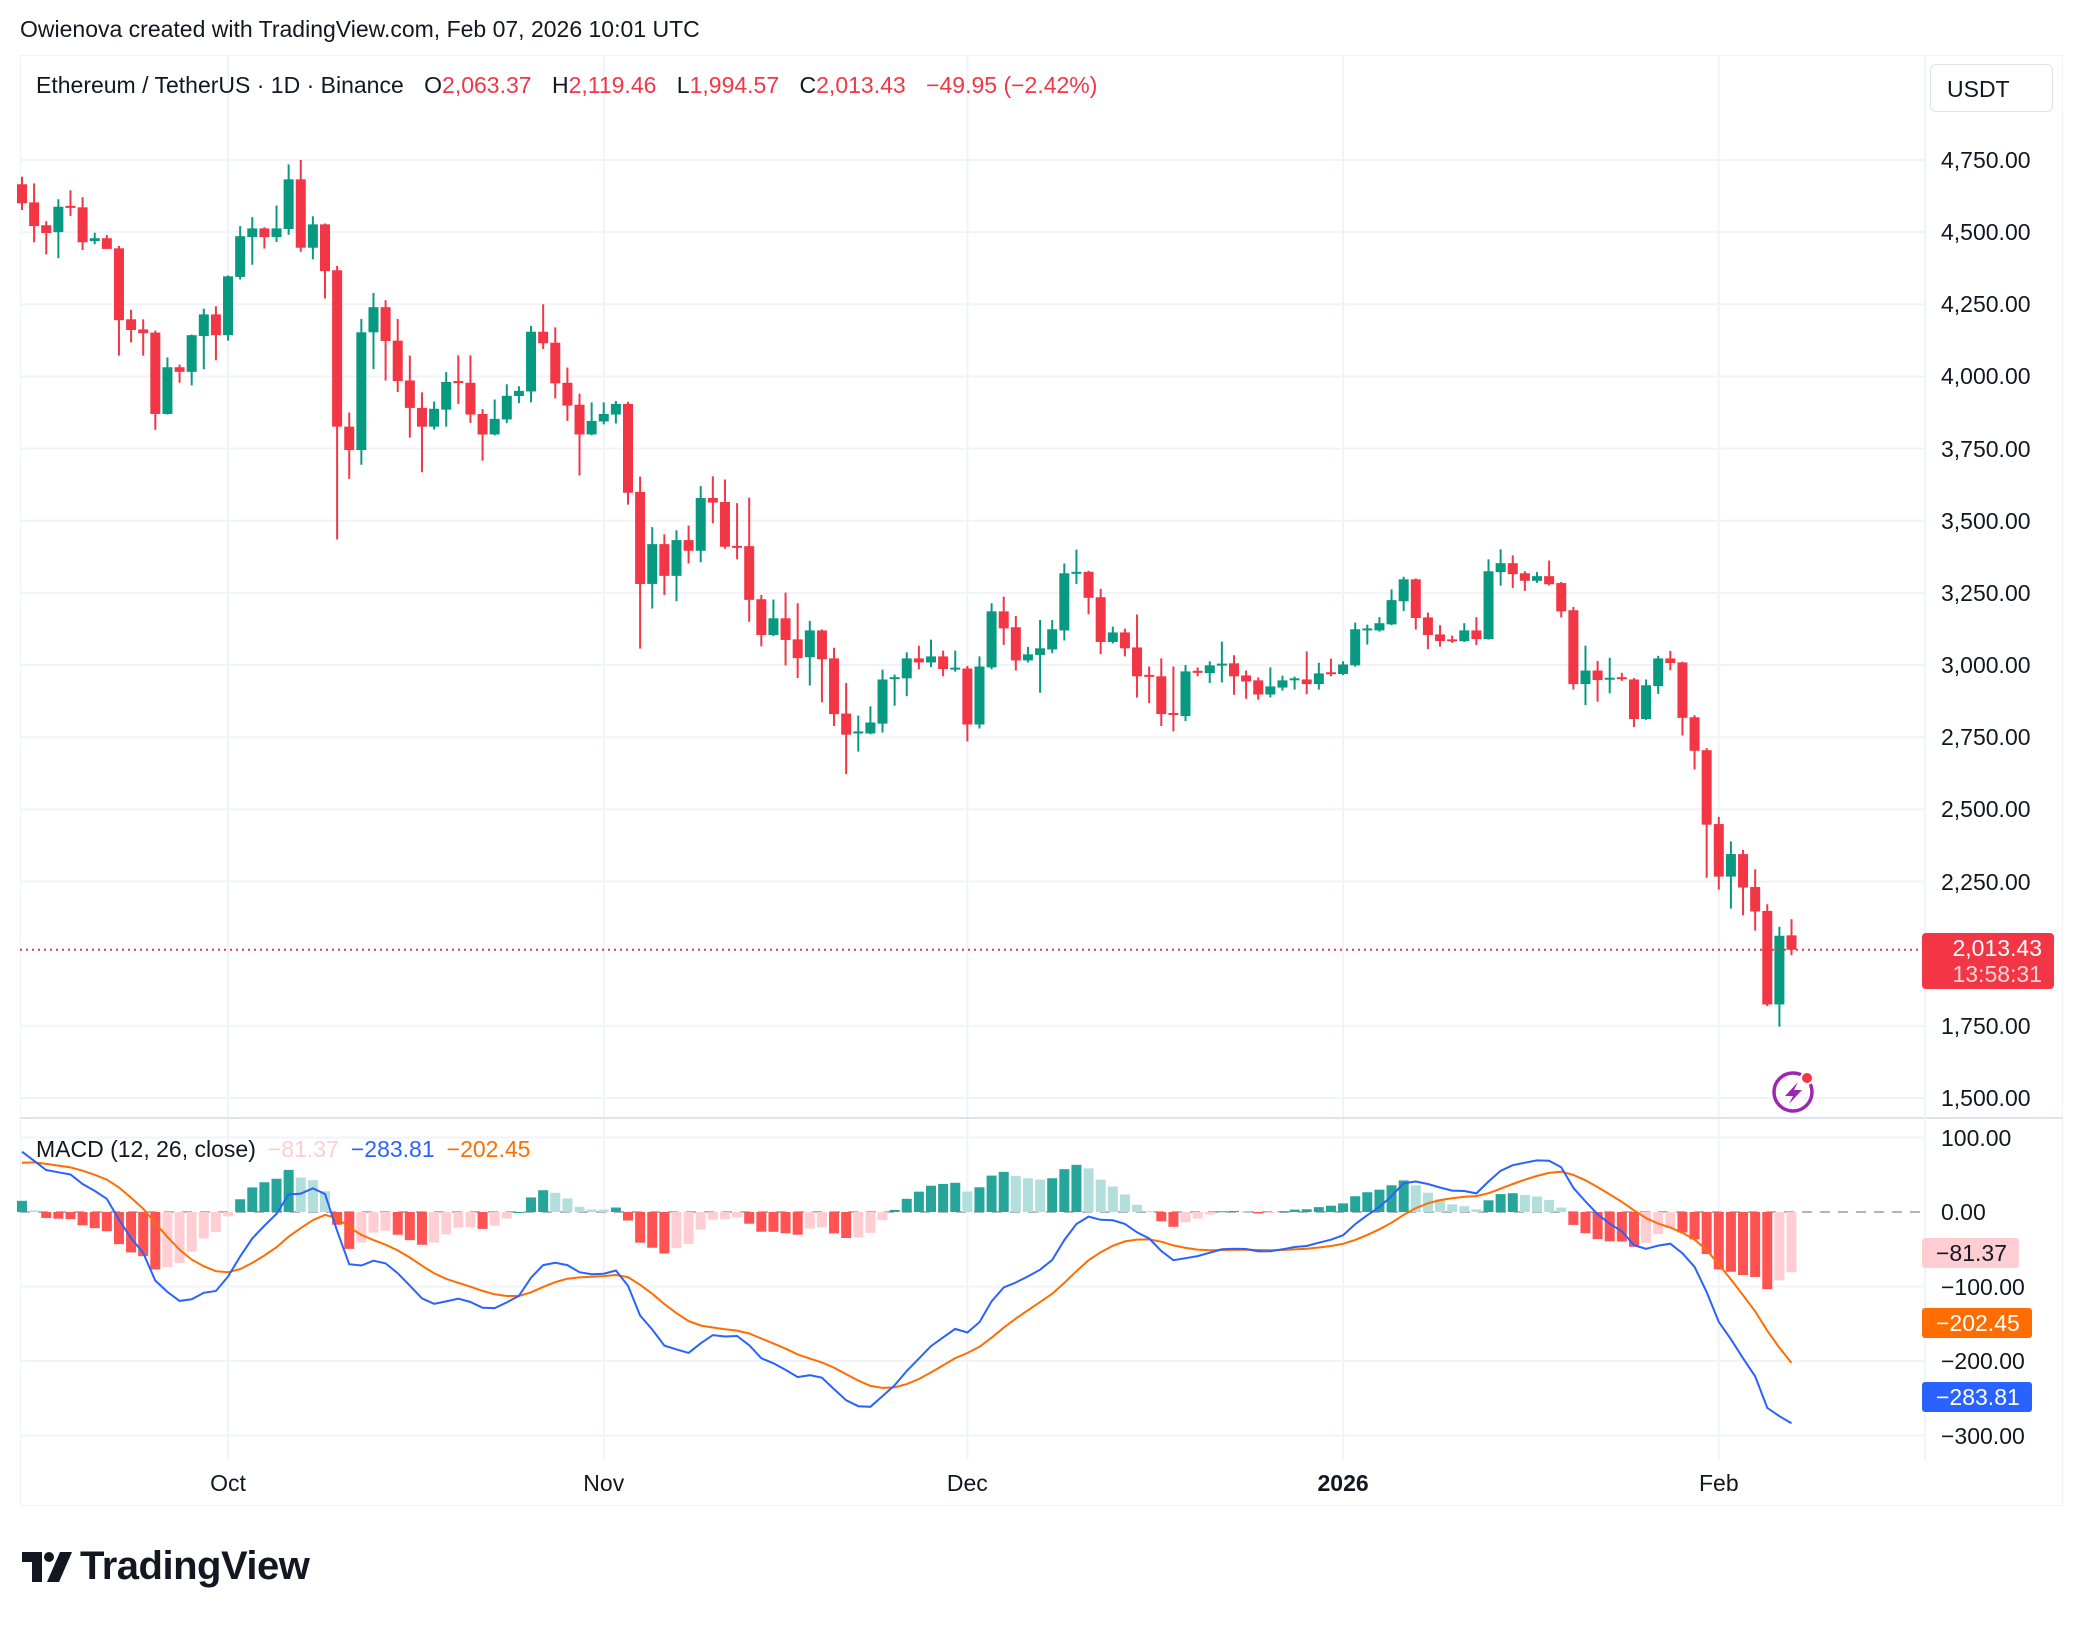 This screenshot has height=1628, width=2084. What do you see at coordinates (166, 1566) in the screenshot?
I see `tradingview-logo: TradingView` at bounding box center [166, 1566].